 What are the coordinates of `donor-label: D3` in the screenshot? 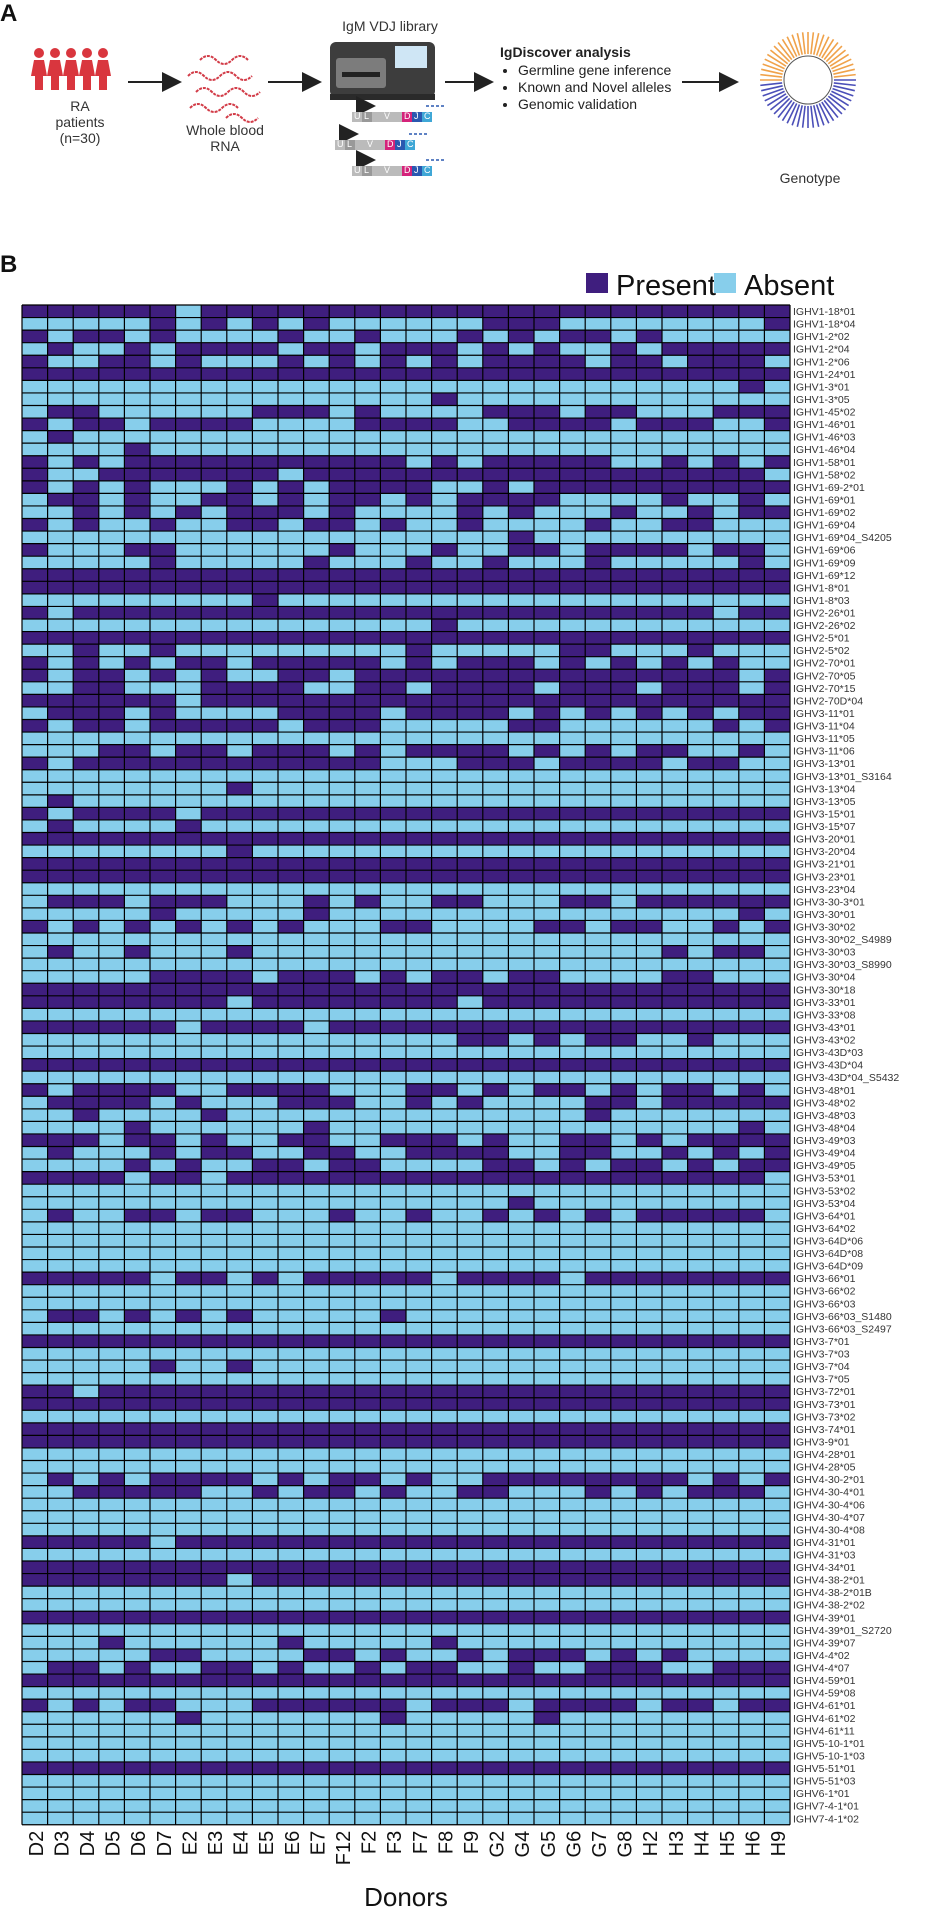 It's located at (62, 1844).